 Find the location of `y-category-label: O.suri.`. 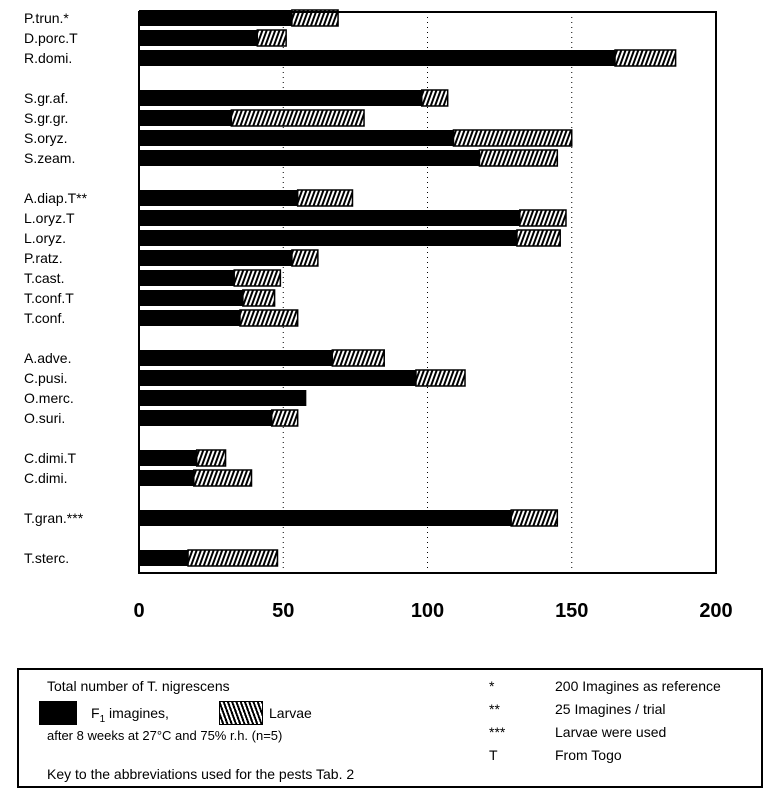

y-category-label: O.suri. is located at coordinates (44, 418).